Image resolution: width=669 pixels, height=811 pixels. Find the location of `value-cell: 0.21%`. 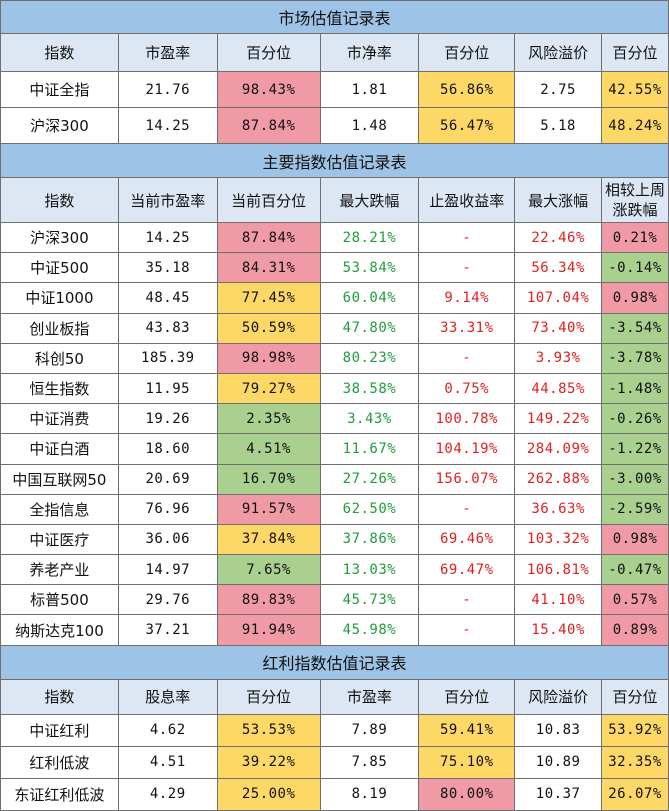

value-cell: 0.21% is located at coordinates (635, 237).